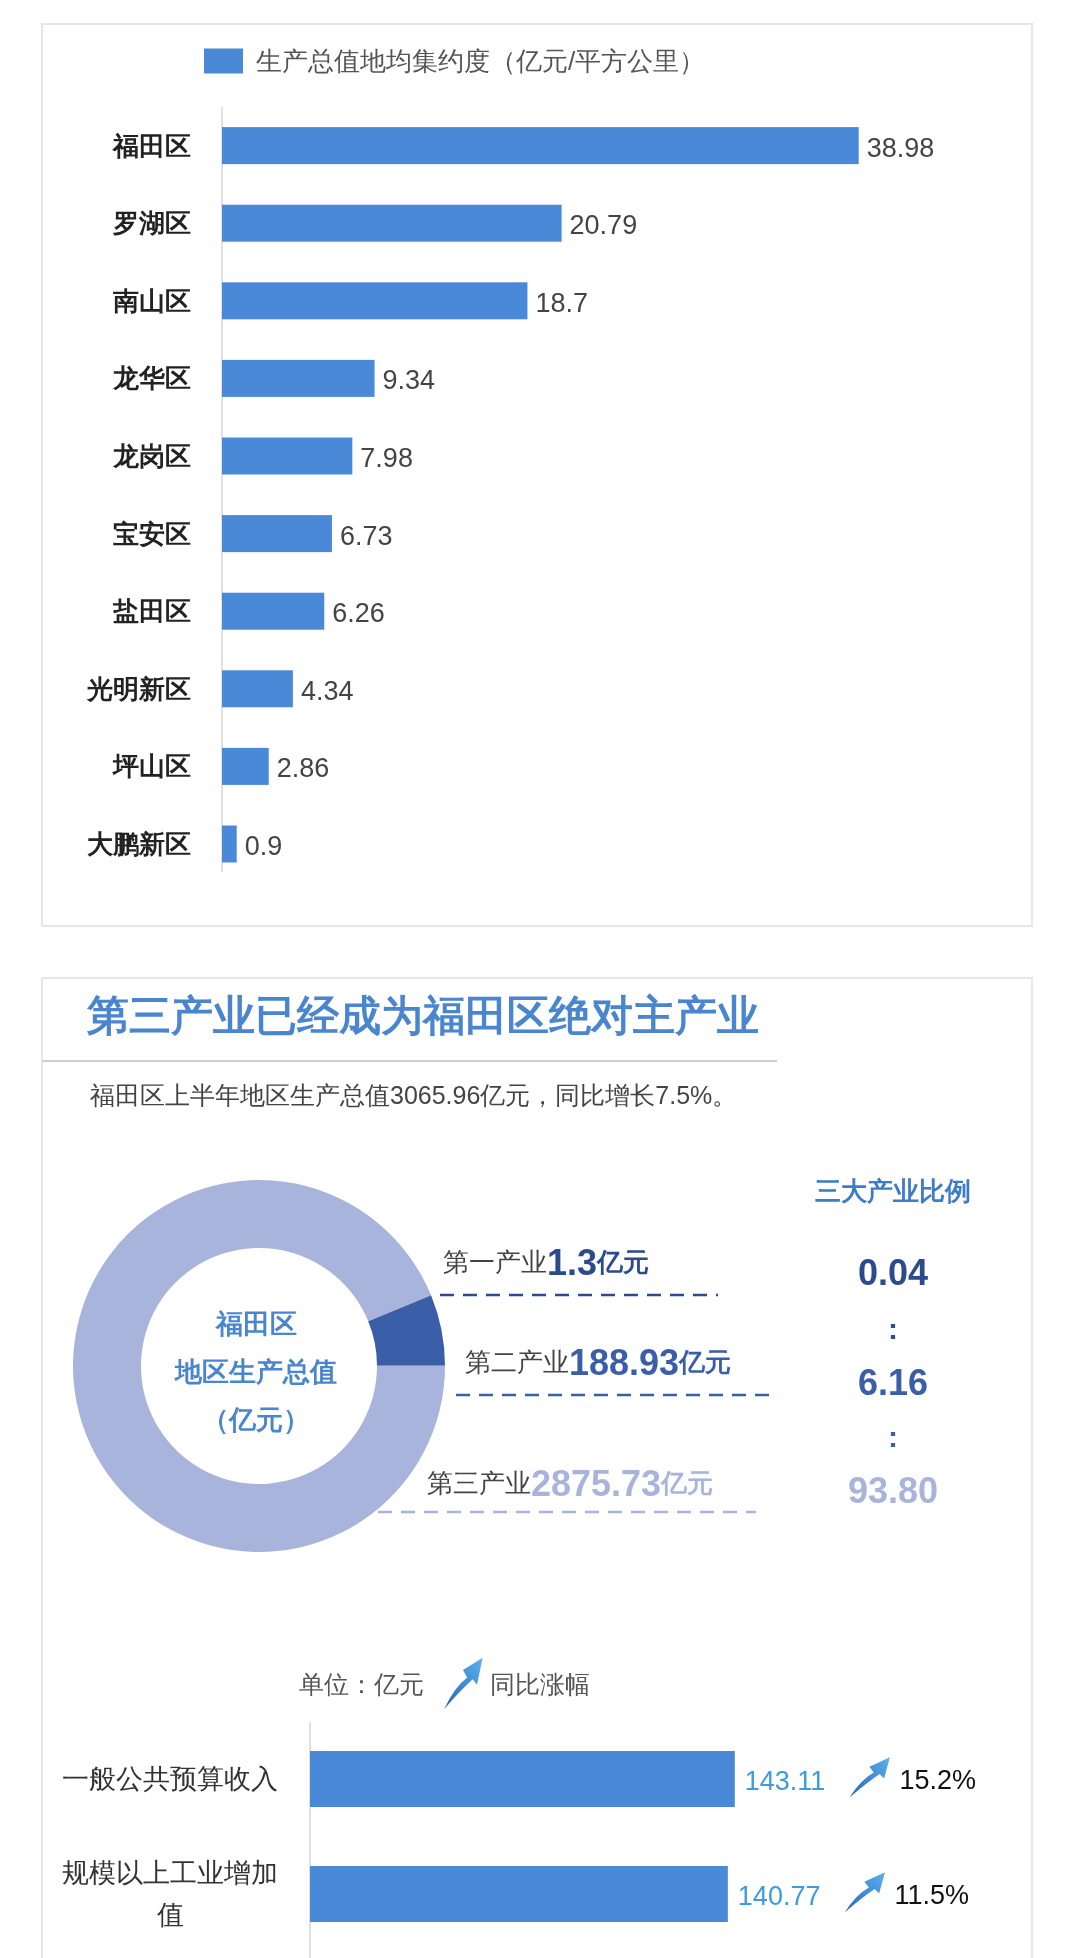 The height and width of the screenshot is (1958, 1074). I want to click on y-tick-label: 一般公共预算收入, so click(170, 1779).